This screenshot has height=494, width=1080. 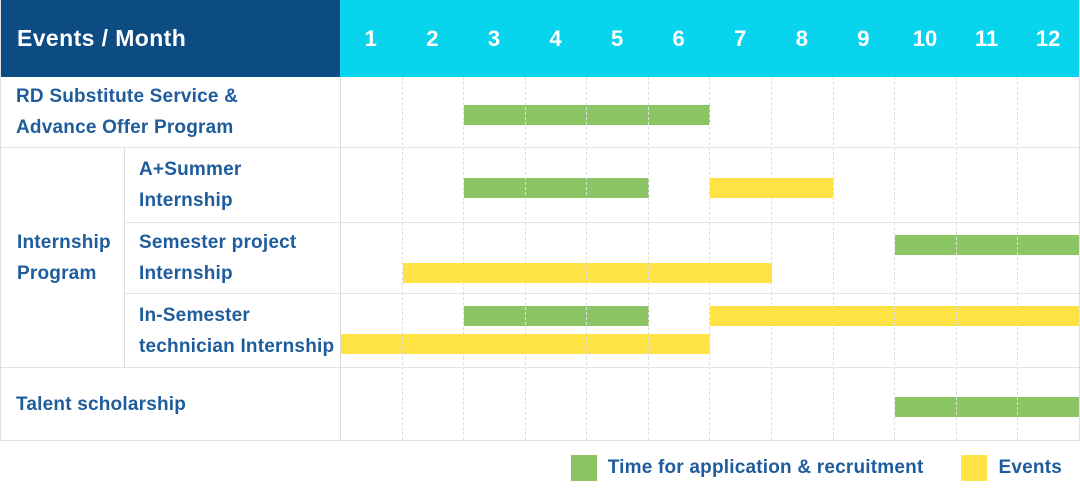 I want to click on row-label-line: A+Summer, so click(x=190, y=169).